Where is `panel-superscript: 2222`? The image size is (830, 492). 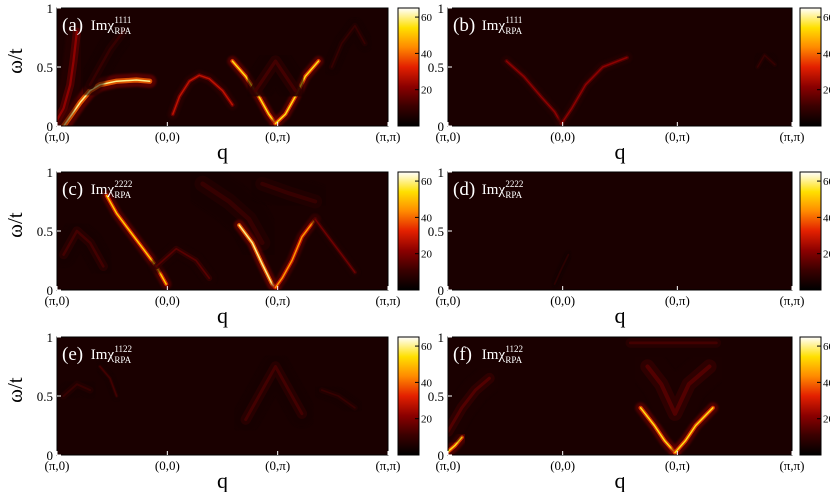
panel-superscript: 2222 is located at coordinates (514, 184).